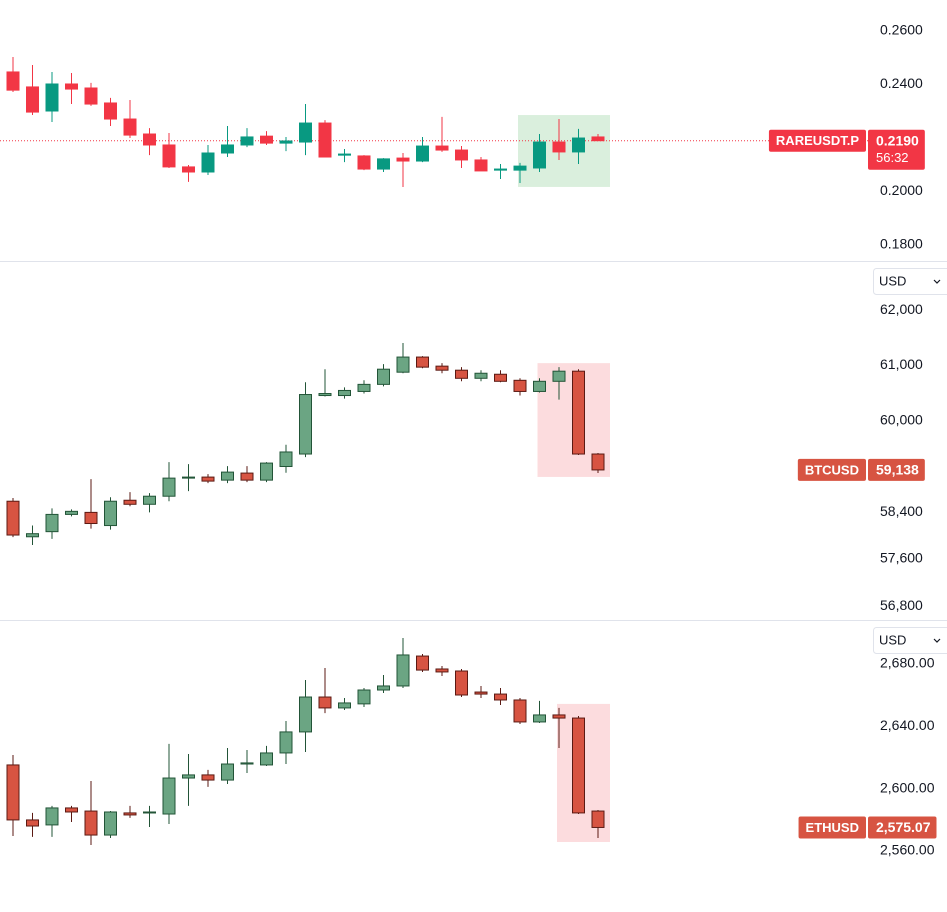 The height and width of the screenshot is (912, 947). Describe the element at coordinates (901, 558) in the screenshot. I see `y-tick-label: 57,600` at that location.